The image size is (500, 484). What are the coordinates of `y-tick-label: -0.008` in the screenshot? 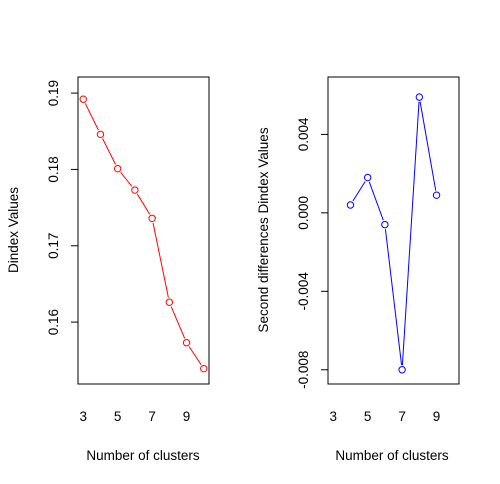 It's located at (303, 370).